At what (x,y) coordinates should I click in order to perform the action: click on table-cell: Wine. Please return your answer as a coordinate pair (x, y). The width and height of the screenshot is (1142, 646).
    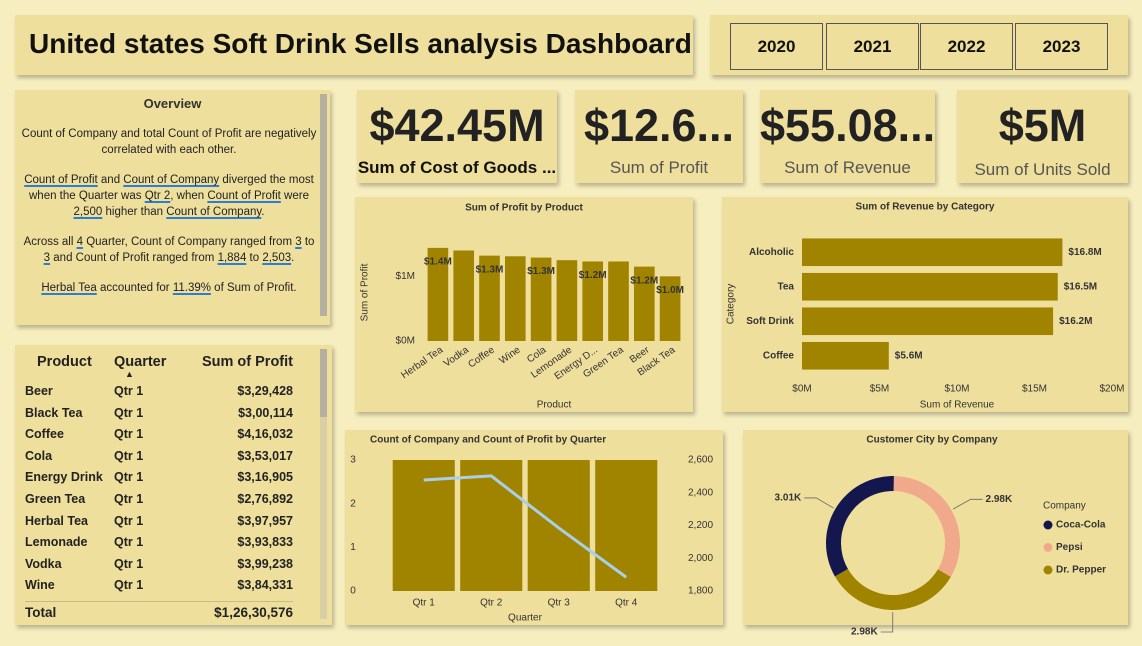
    Looking at the image, I should click on (40, 585).